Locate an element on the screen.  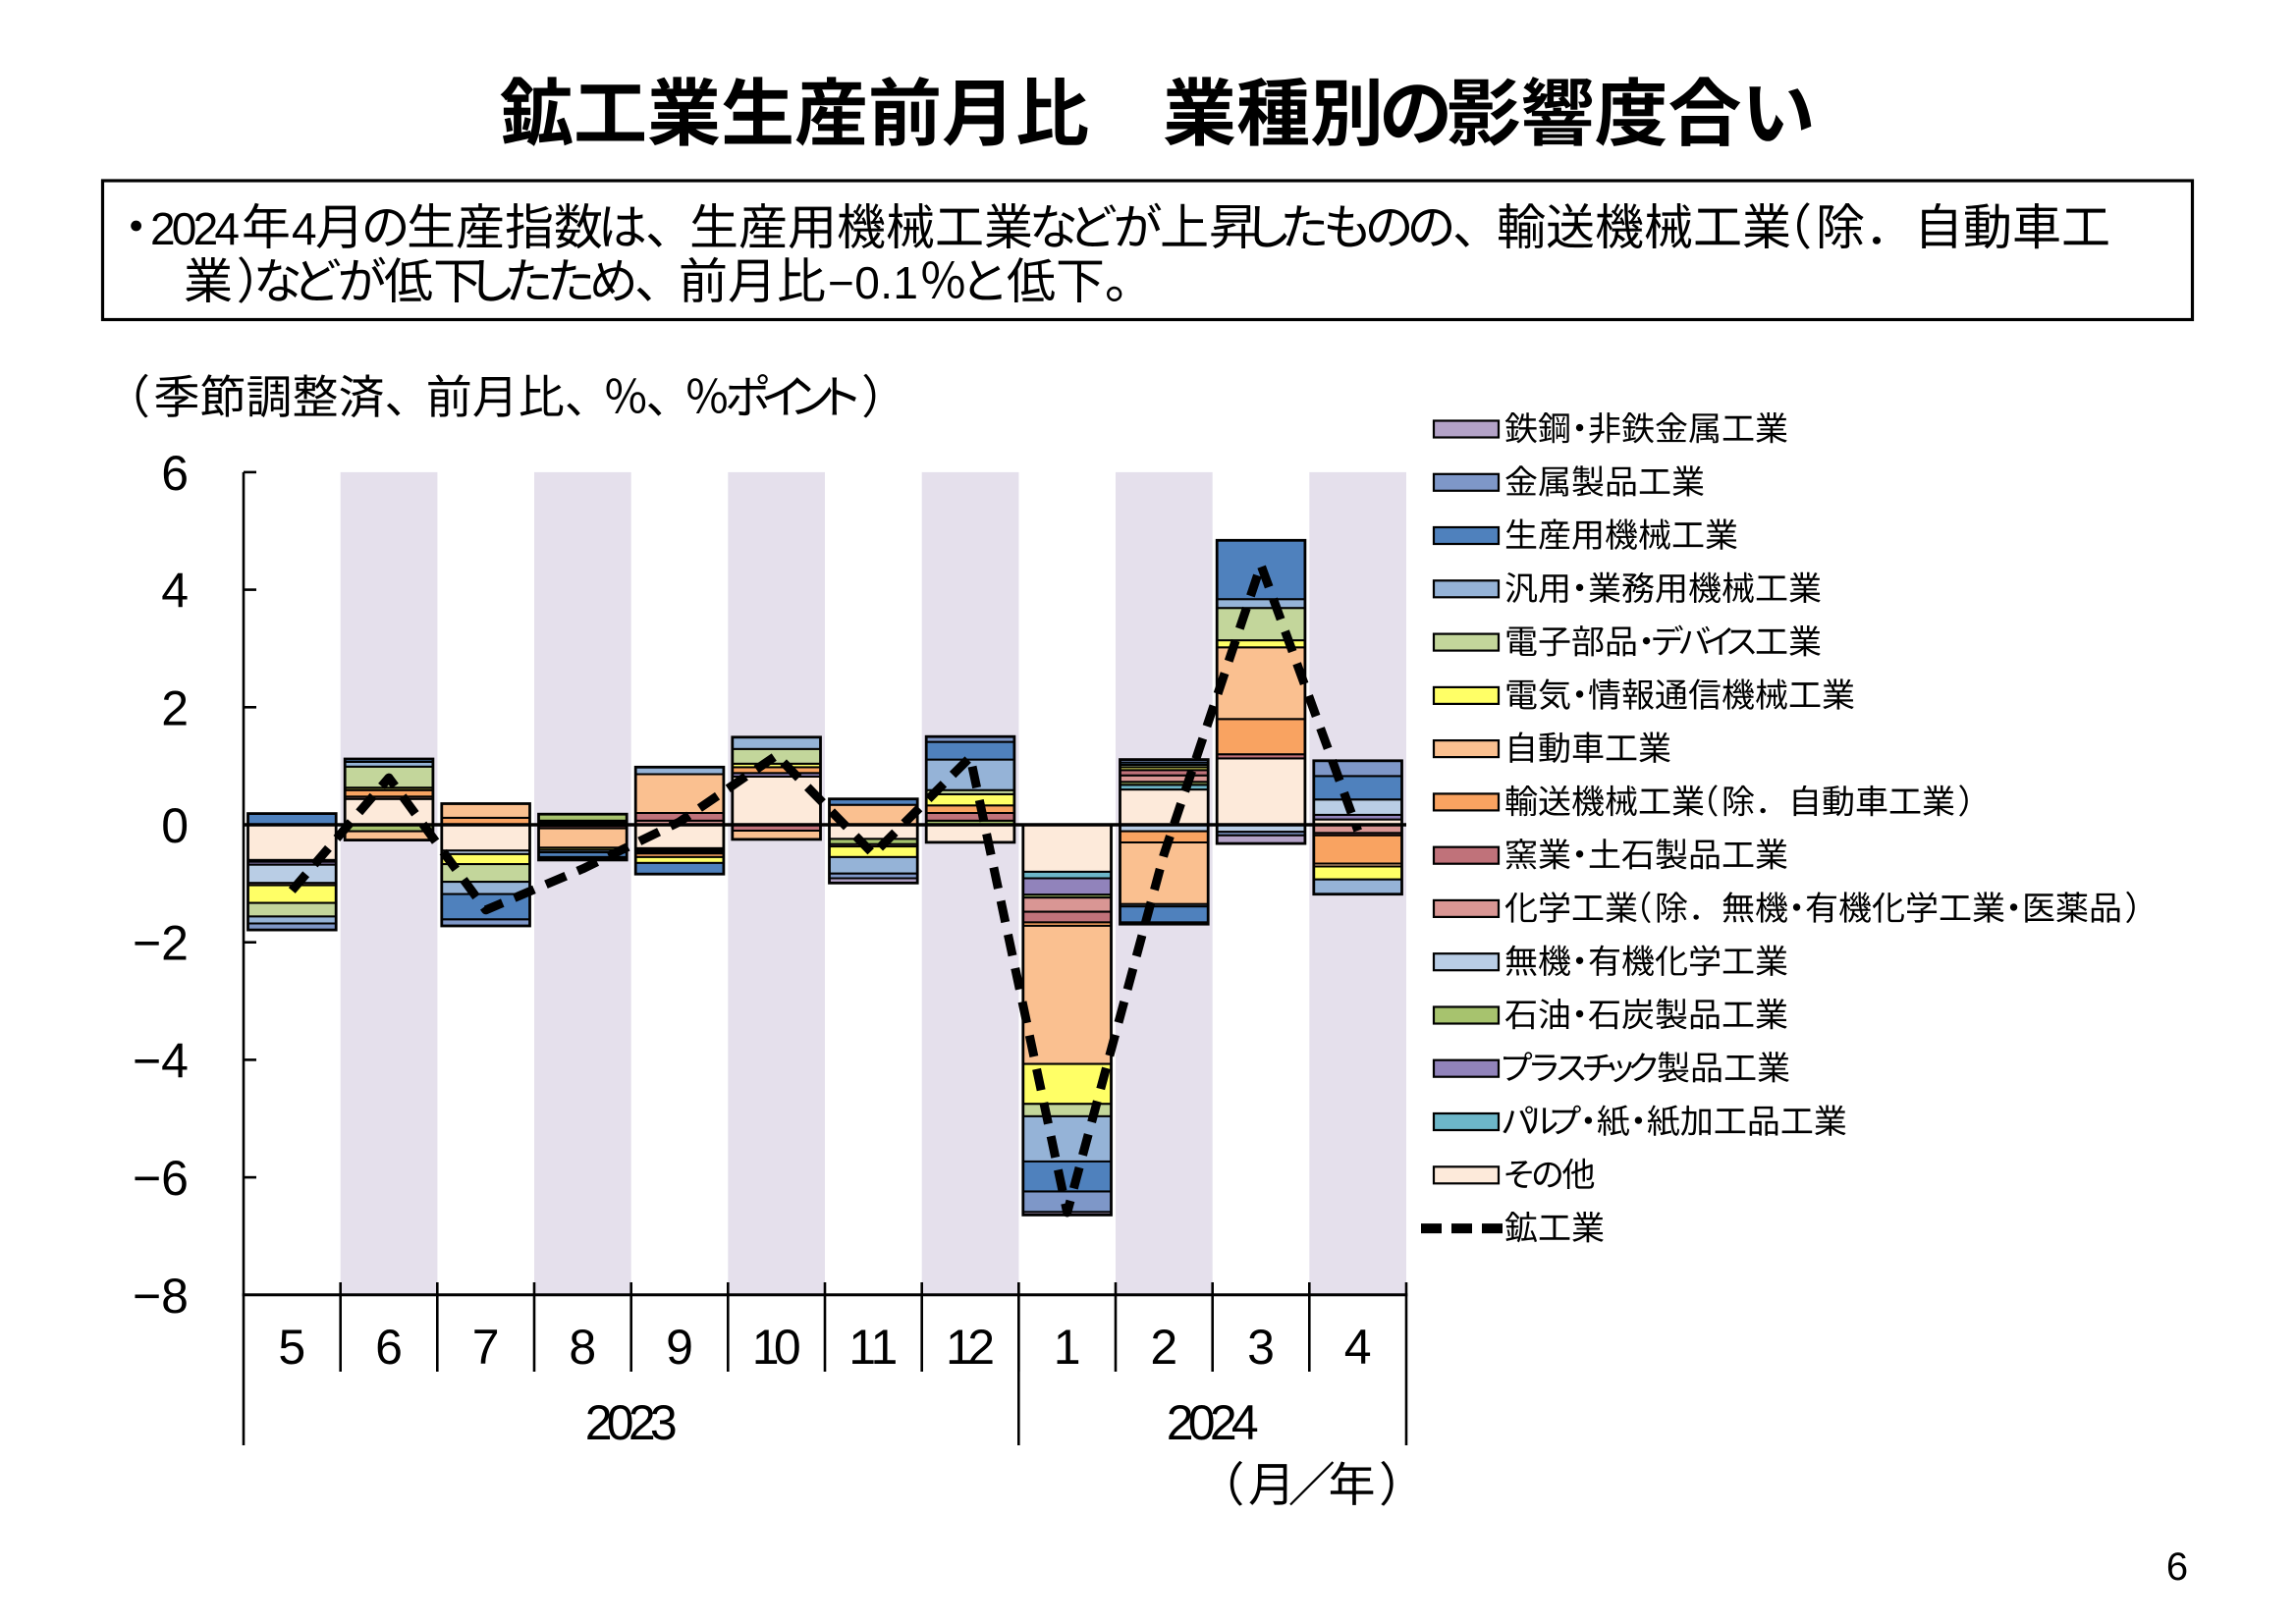
svg-text: −8 is located at coordinates (161, 1296).